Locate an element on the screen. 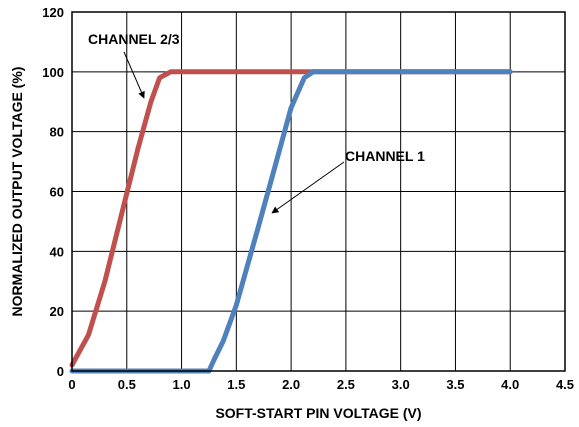 The height and width of the screenshot is (427, 579). x-tick-label: 2.0 is located at coordinates (291, 384).